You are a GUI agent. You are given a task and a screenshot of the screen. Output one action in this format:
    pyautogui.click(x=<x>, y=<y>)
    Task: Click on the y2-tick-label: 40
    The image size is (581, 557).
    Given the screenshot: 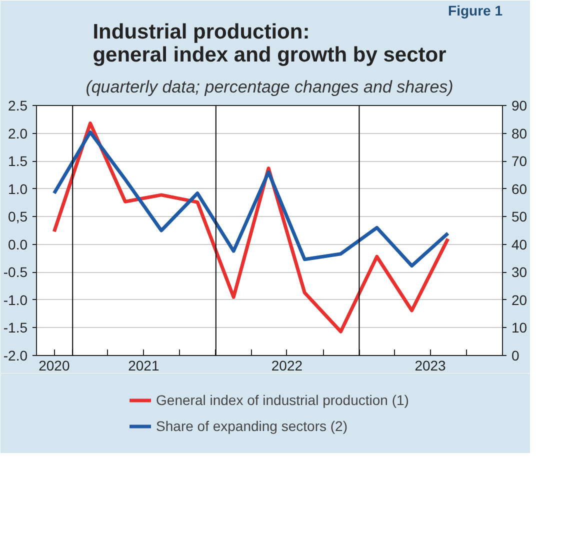 What is the action you would take?
    pyautogui.click(x=520, y=244)
    